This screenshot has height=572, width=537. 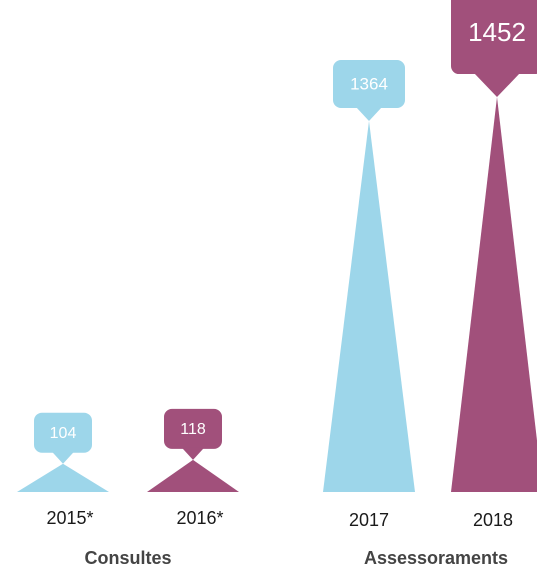 I want to click on value-label: 1452, so click(x=497, y=32).